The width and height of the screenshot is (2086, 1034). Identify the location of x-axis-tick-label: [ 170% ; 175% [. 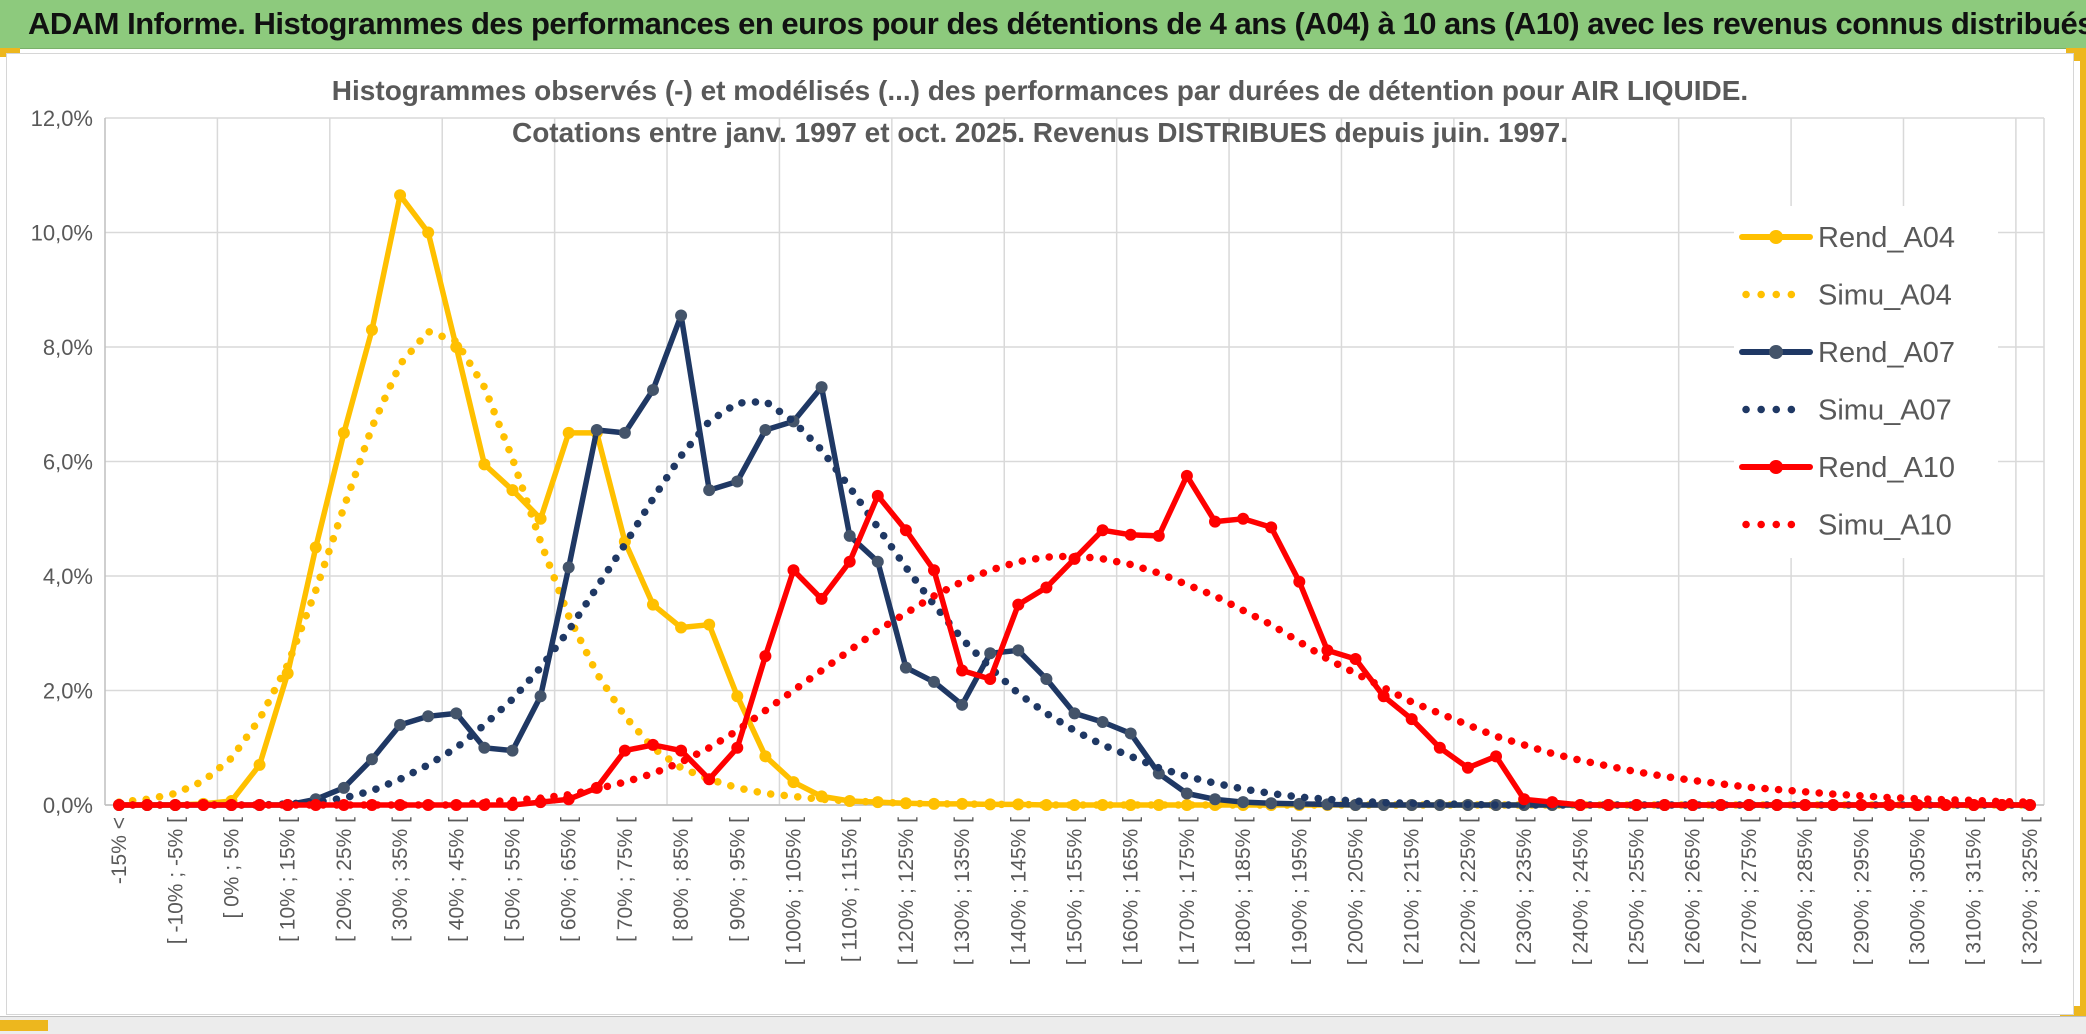
(1187, 891).